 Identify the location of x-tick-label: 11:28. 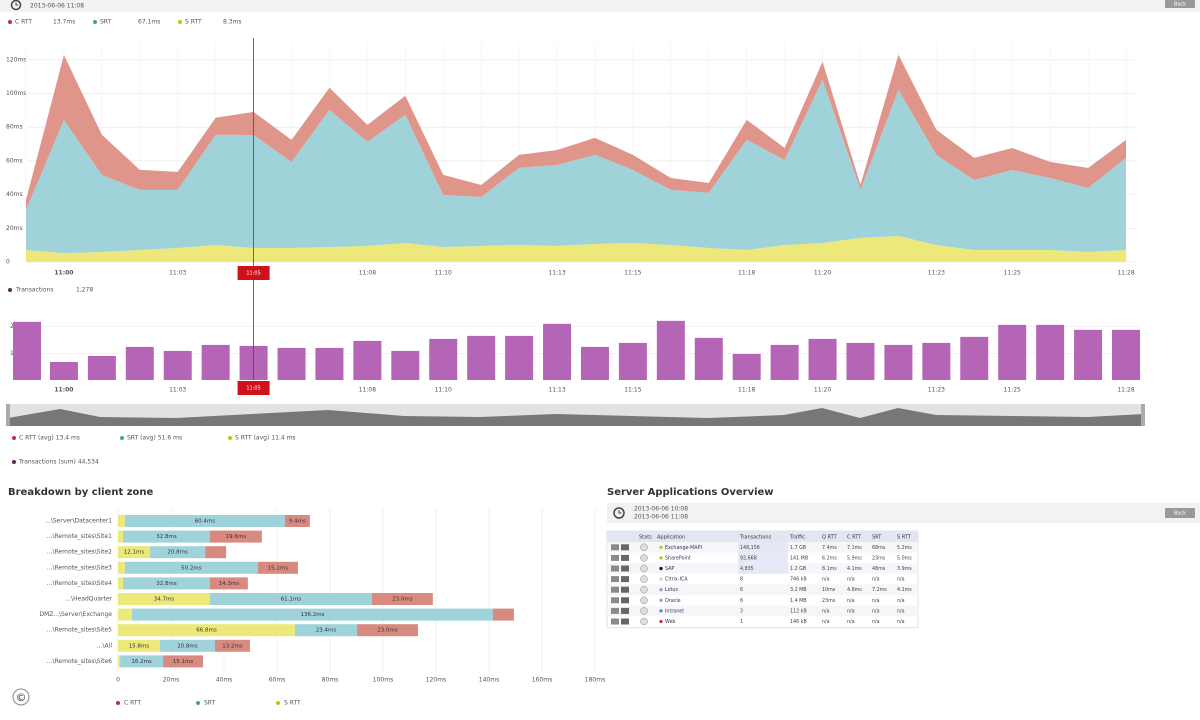
(1125, 390).